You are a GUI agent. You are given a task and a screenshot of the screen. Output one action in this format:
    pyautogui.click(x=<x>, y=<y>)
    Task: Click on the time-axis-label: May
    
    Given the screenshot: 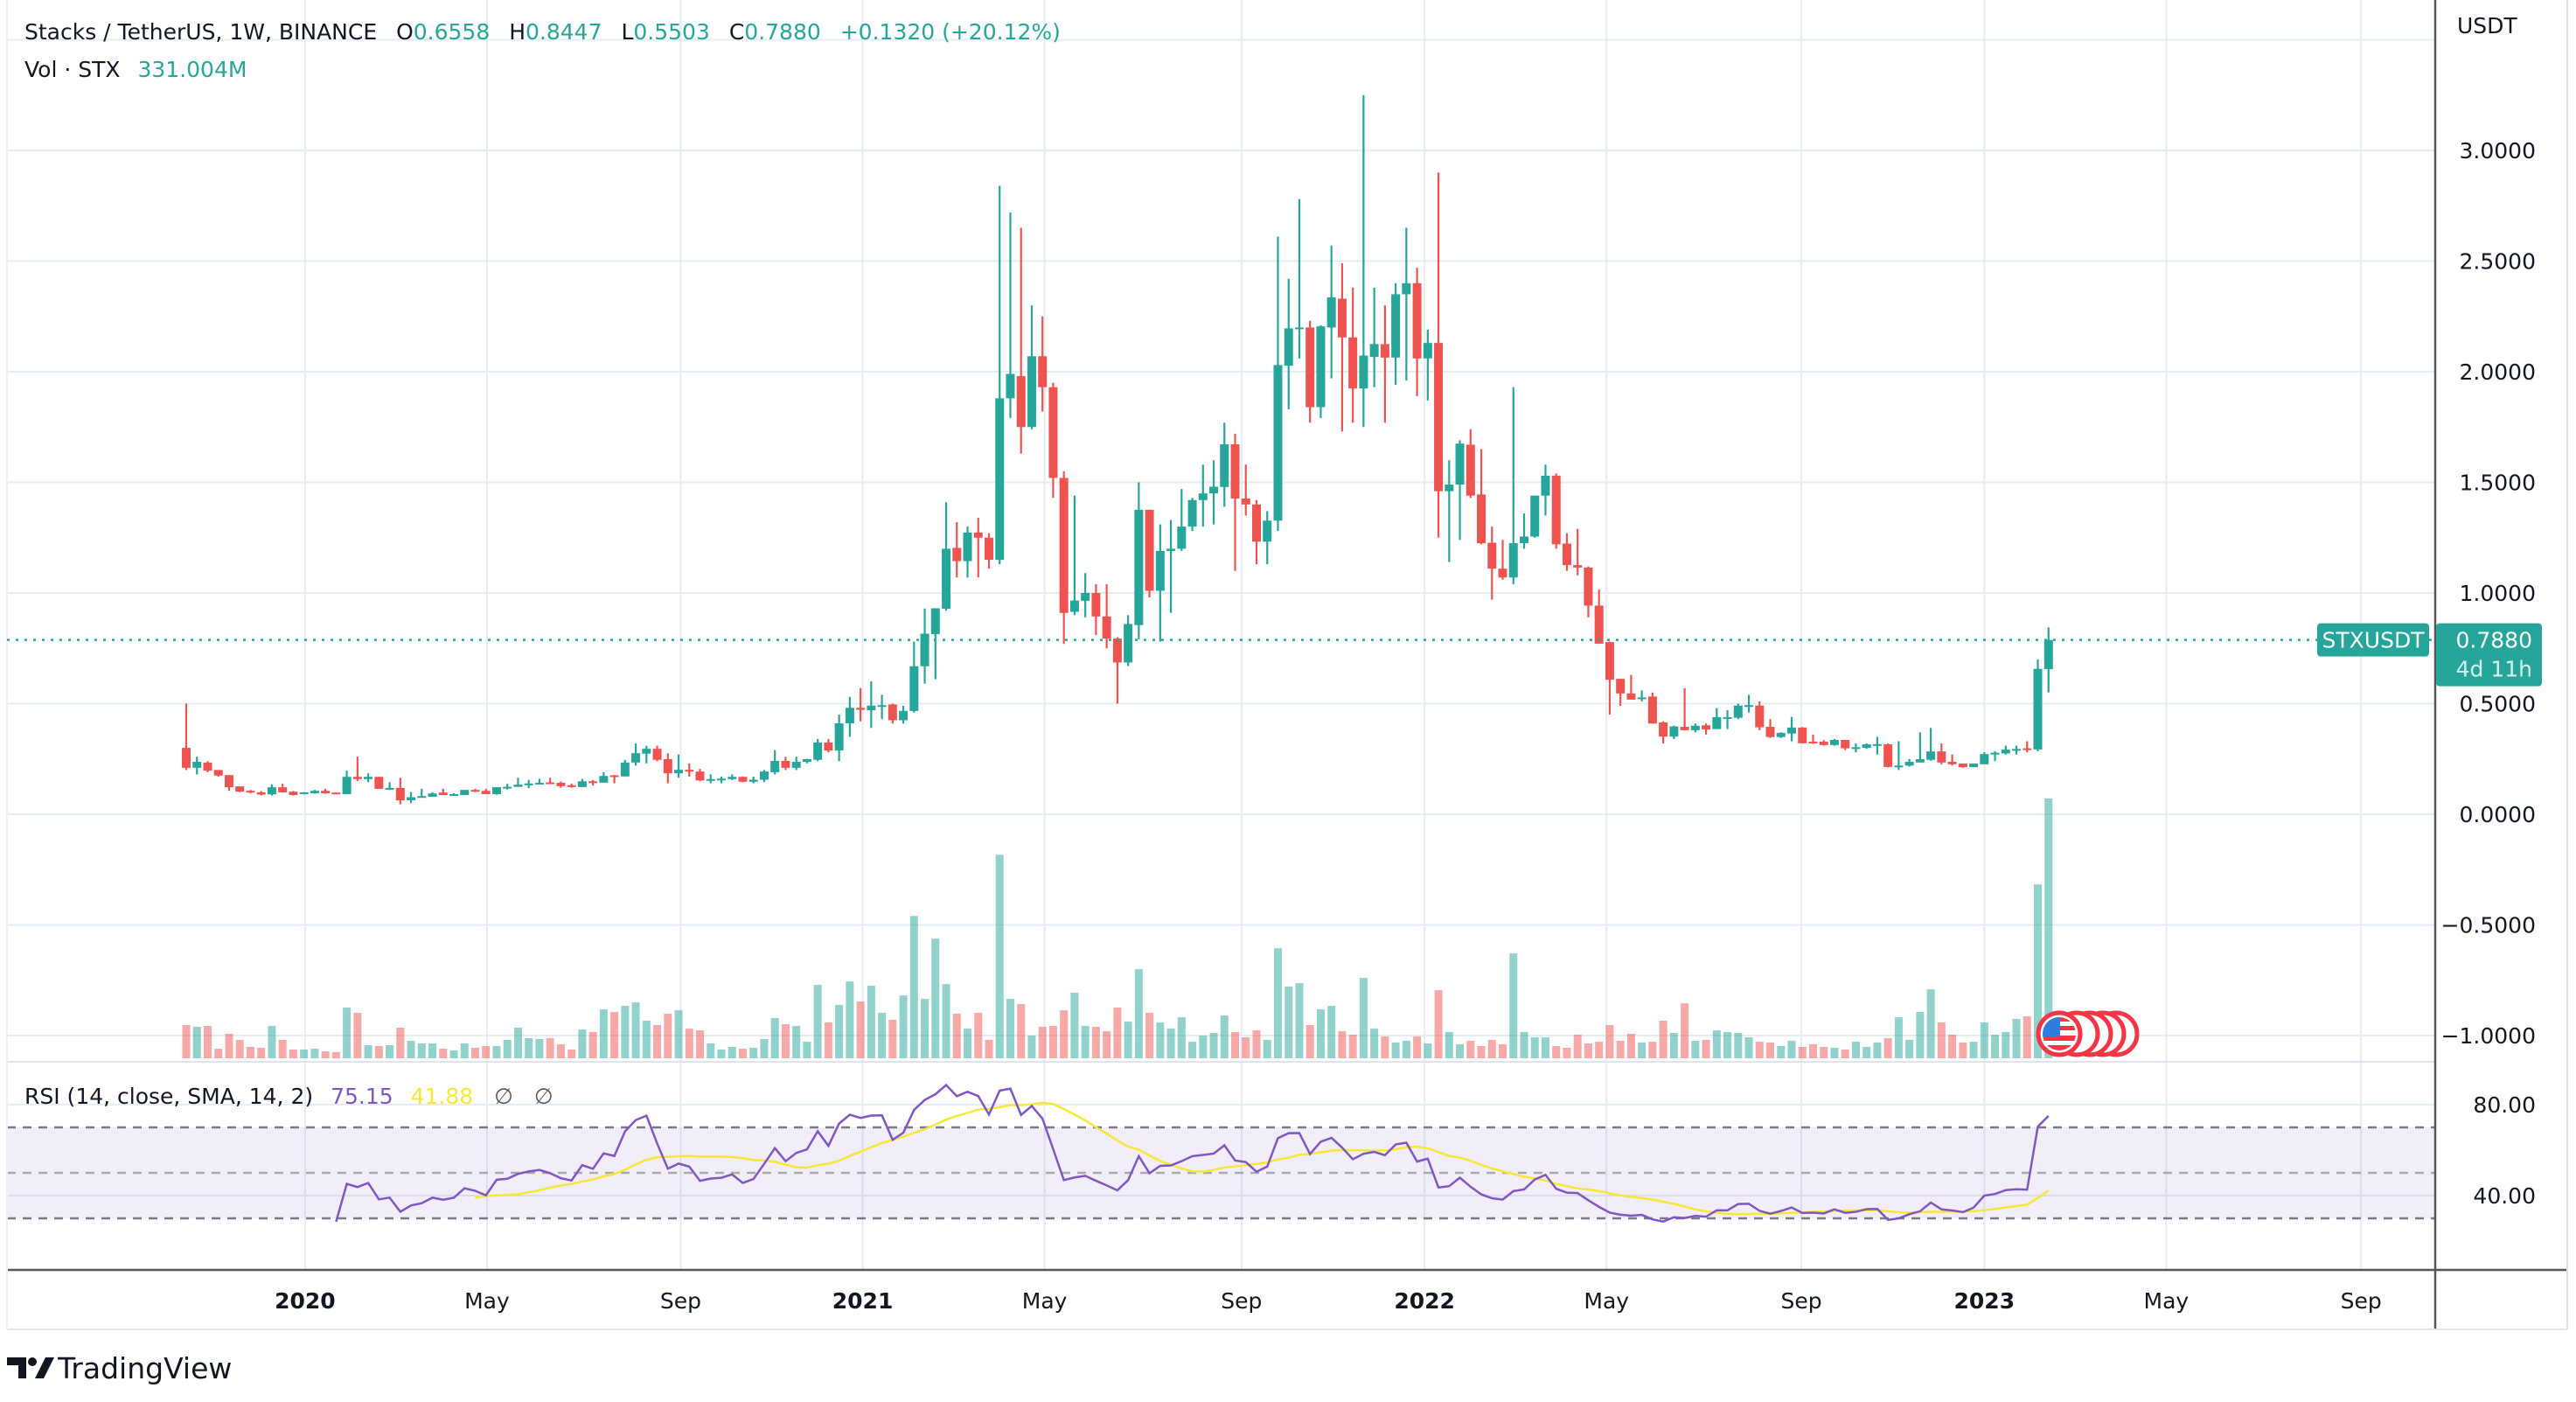 What is the action you would take?
    pyautogui.click(x=487, y=1301)
    